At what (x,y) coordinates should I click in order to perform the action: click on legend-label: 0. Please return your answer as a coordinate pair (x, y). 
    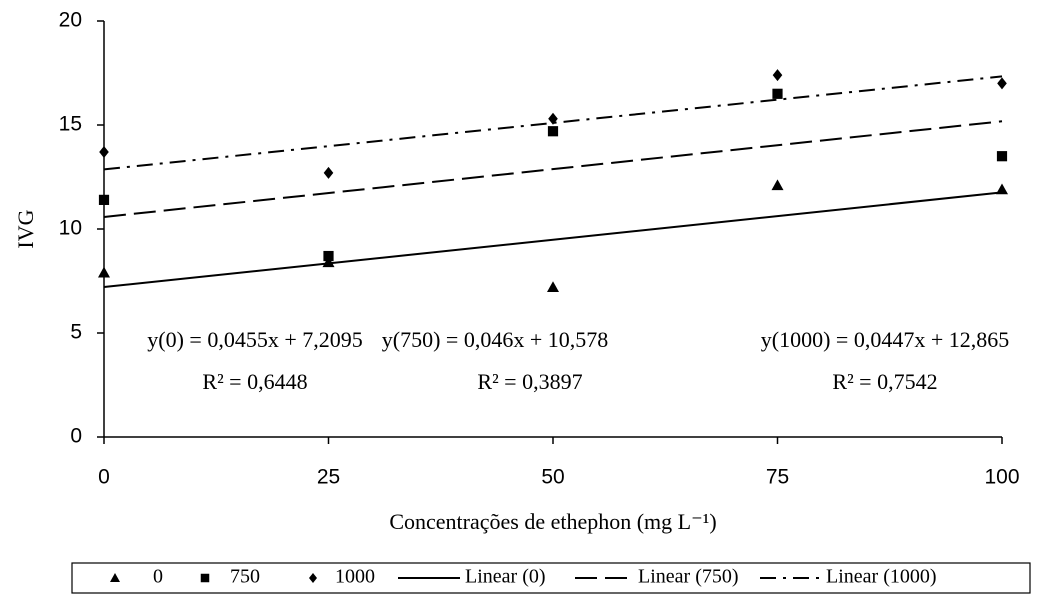
    Looking at the image, I should click on (158, 577).